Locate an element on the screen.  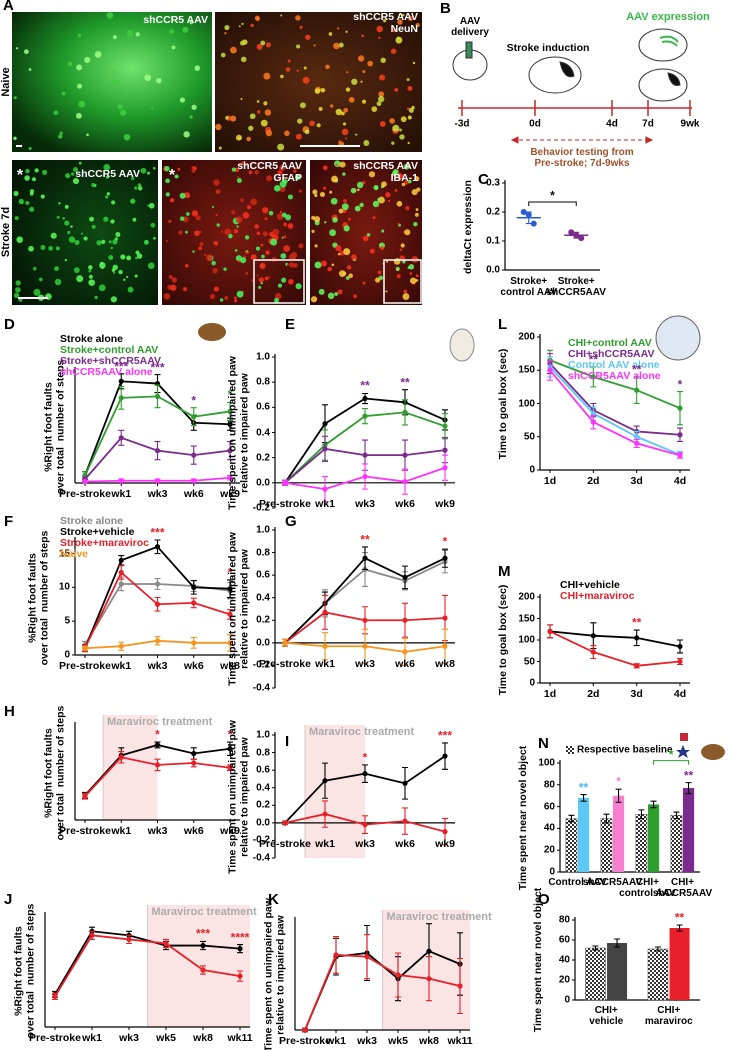
y-tick-label: 0.4 is located at coordinates (263, 432).